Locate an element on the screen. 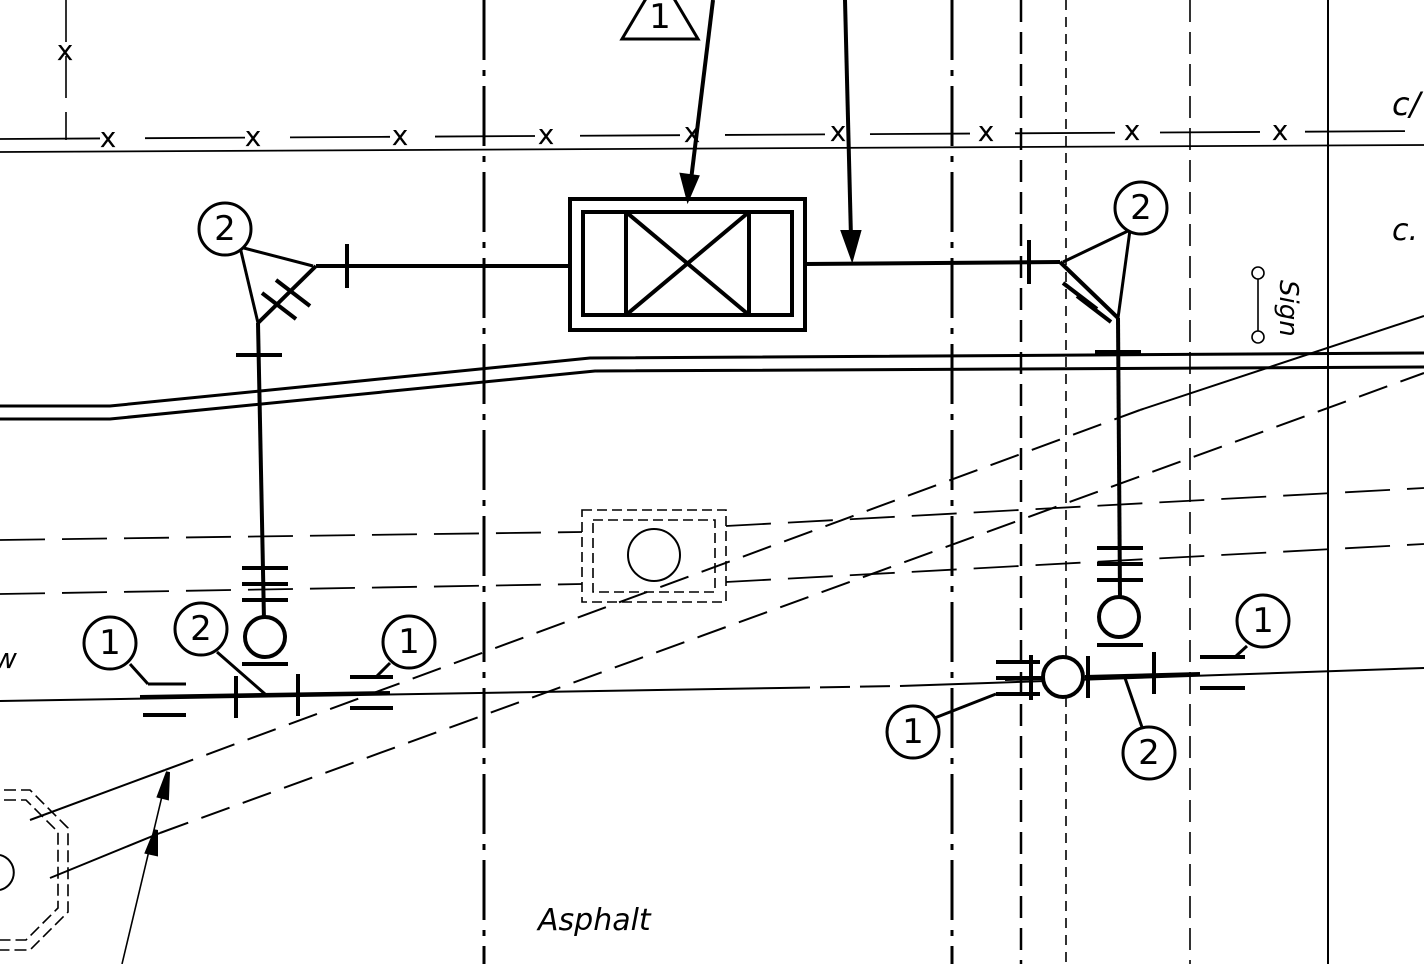 This screenshot has height=964, width=1424. callout-left-one-a: 1 is located at coordinates (110, 643).